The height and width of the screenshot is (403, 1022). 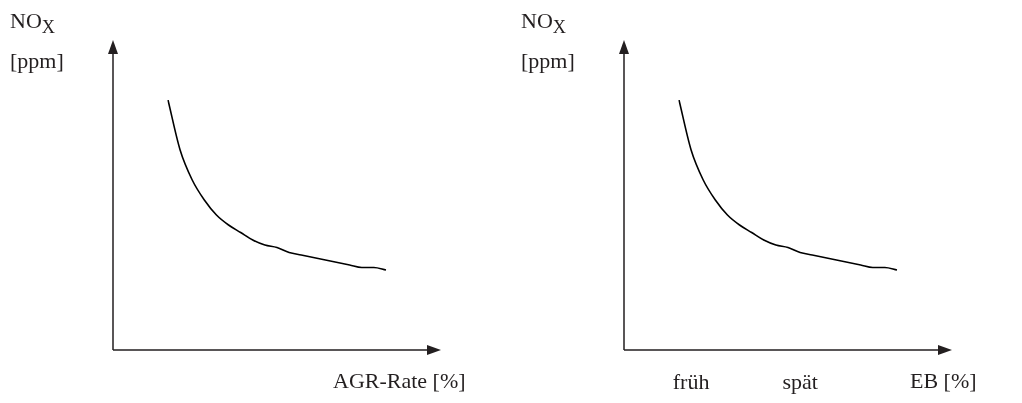 What do you see at coordinates (943, 381) in the screenshot?
I see `x-axis-title: EB [%]` at bounding box center [943, 381].